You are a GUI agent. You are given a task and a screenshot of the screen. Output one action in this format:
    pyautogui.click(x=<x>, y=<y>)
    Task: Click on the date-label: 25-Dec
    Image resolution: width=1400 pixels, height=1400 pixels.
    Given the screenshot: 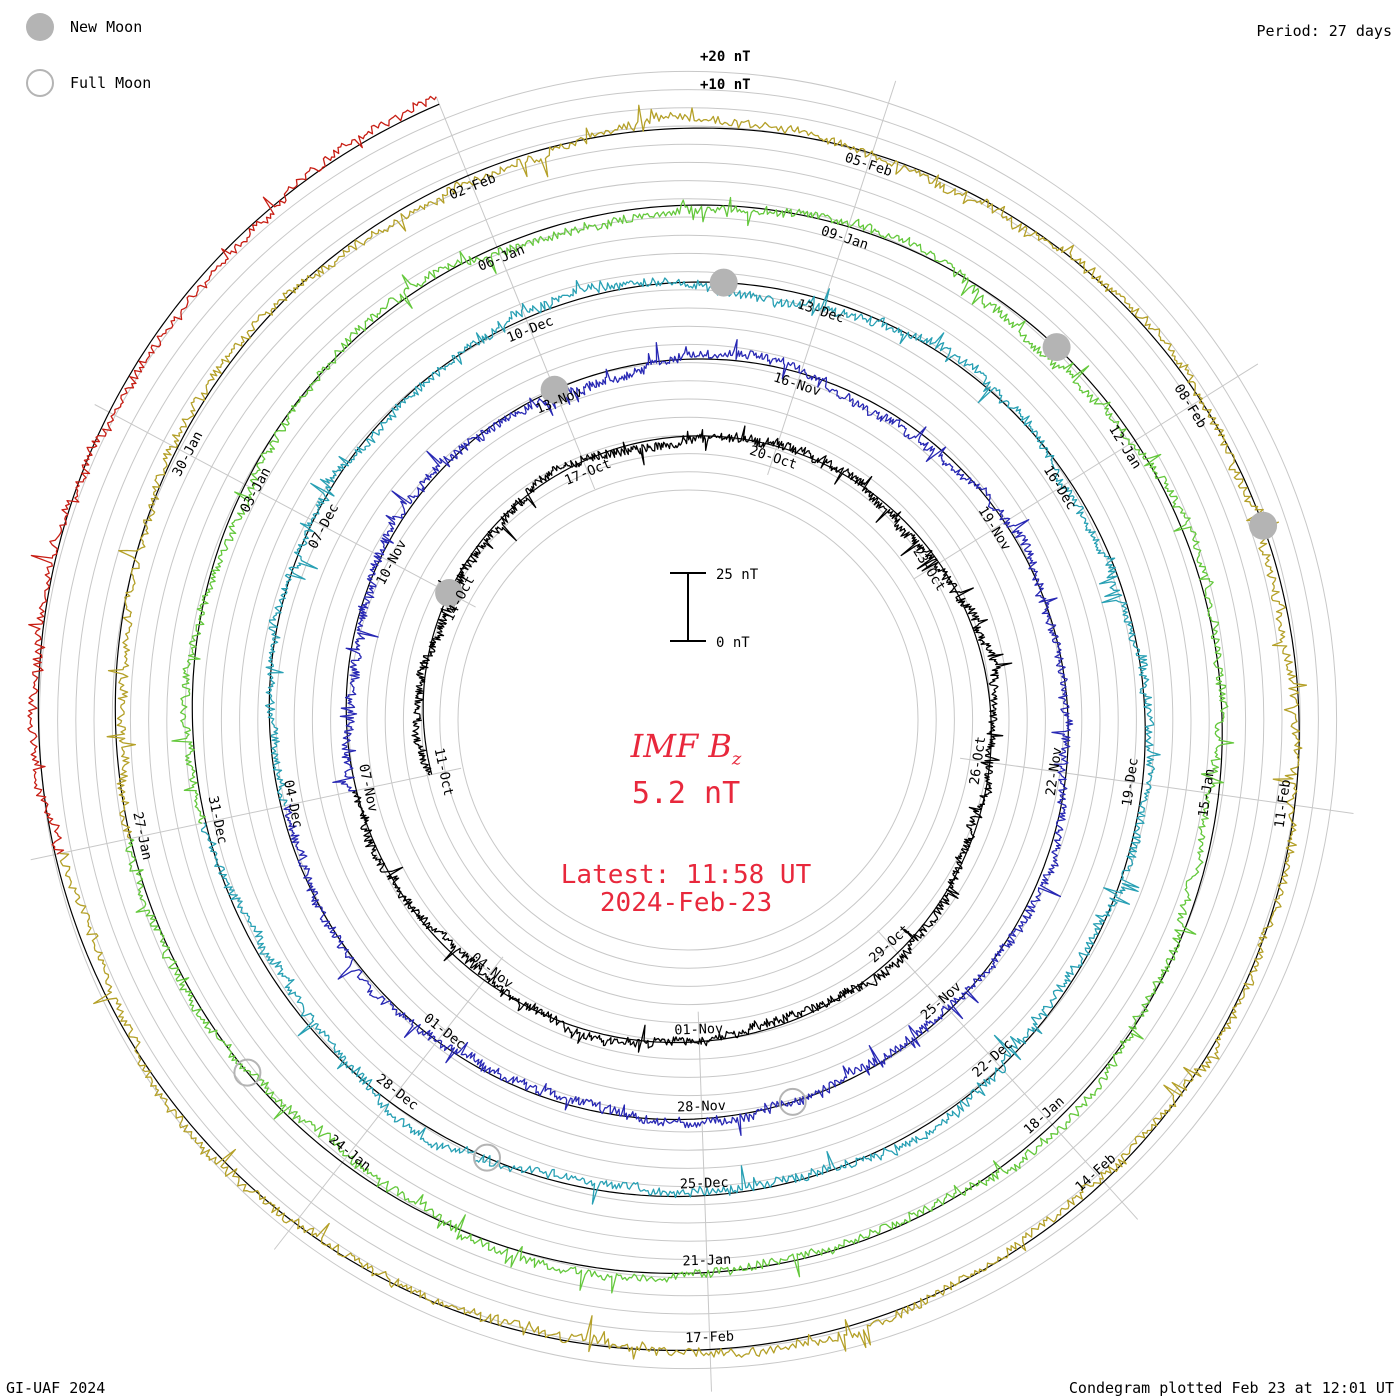 What is the action you would take?
    pyautogui.click(x=704, y=1184)
    